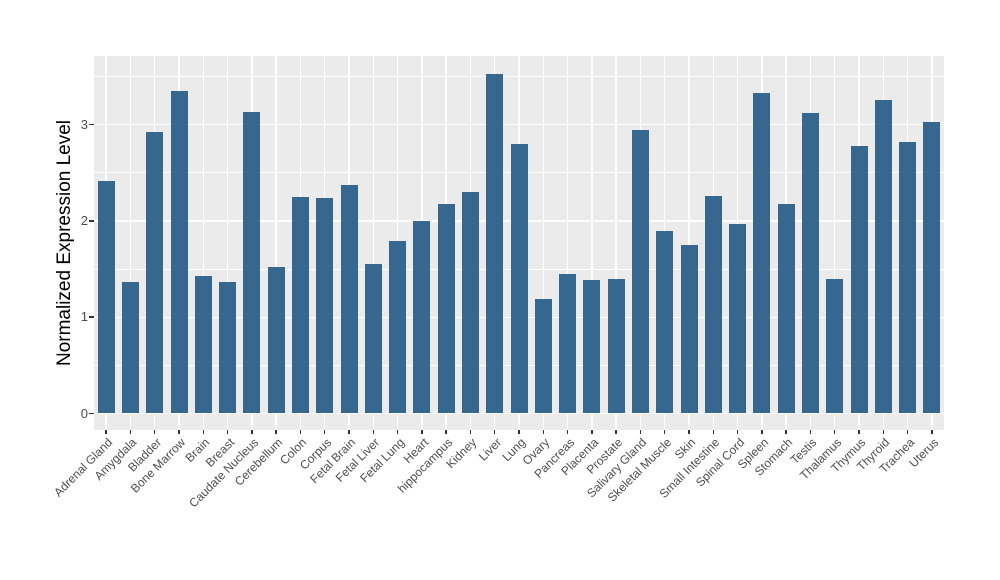  Describe the element at coordinates (64, 243) in the screenshot. I see `y-axis-title: Normalized Expression Level` at that location.